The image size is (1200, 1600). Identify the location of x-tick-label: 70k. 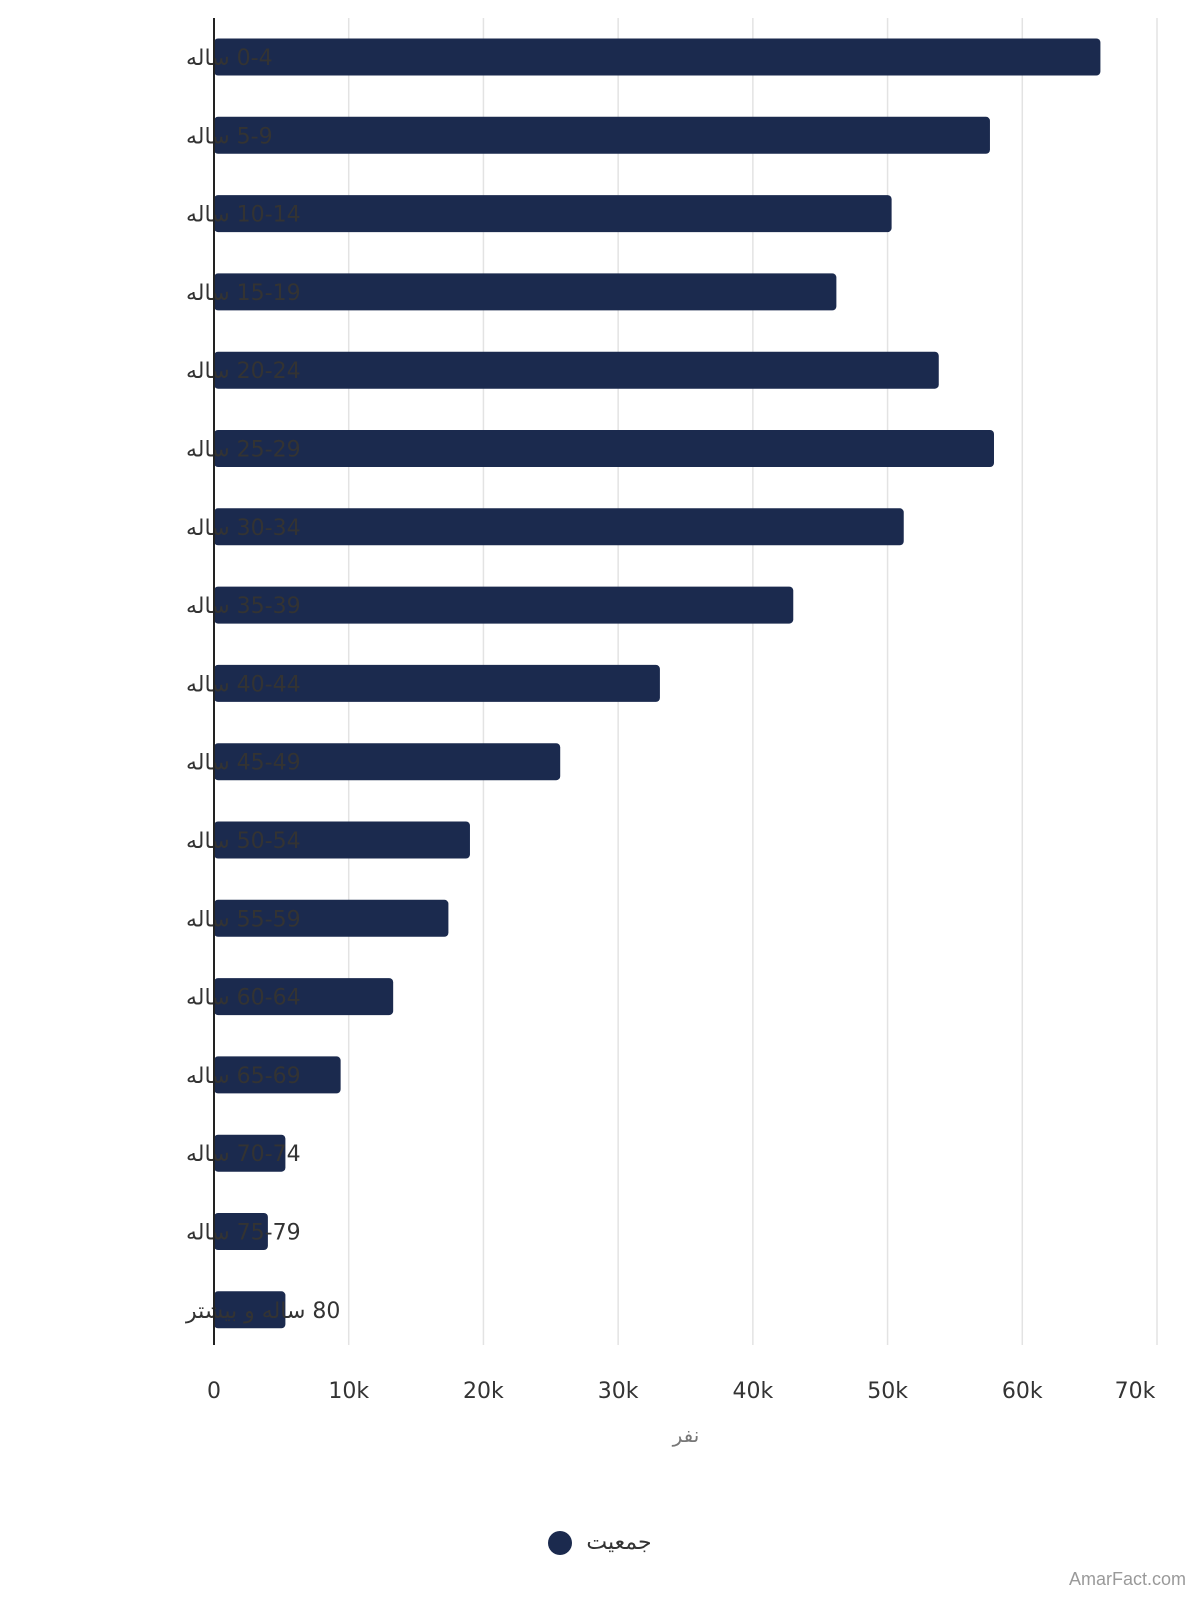
(1135, 1391).